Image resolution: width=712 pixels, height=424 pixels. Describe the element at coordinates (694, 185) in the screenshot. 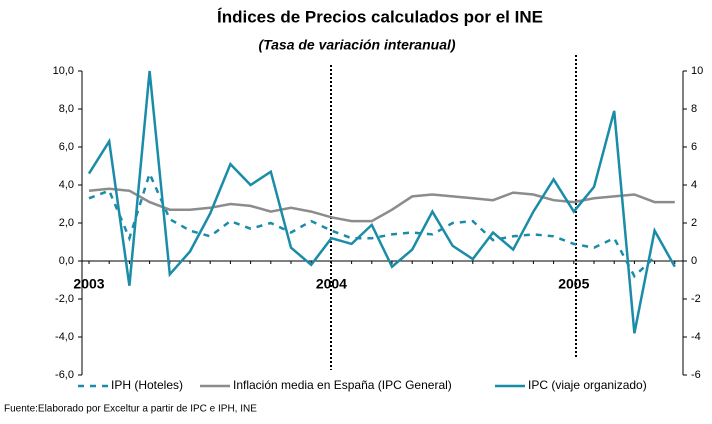

I see `y2-tick-label: 4` at that location.